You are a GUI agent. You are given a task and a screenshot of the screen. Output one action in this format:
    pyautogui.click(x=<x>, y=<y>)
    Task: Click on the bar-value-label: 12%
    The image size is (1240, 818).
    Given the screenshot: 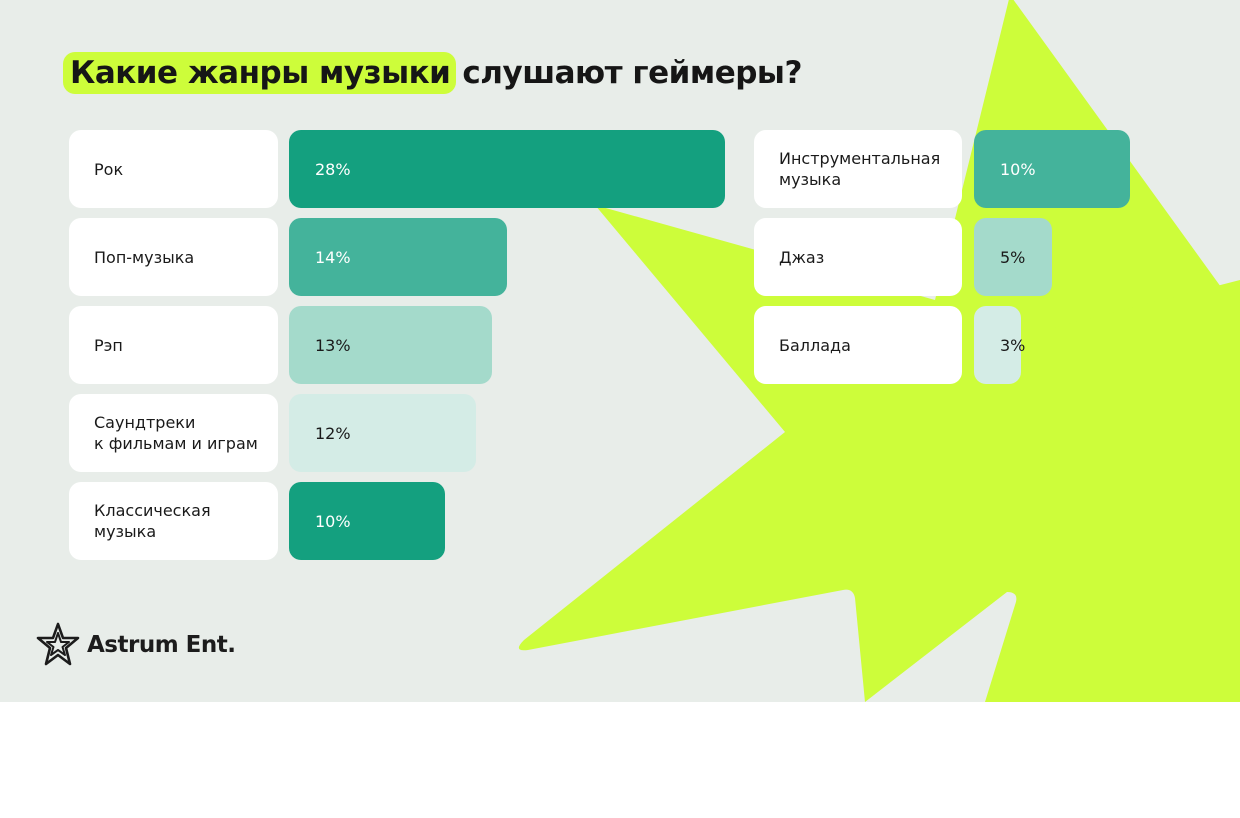 What is the action you would take?
    pyautogui.click(x=333, y=433)
    